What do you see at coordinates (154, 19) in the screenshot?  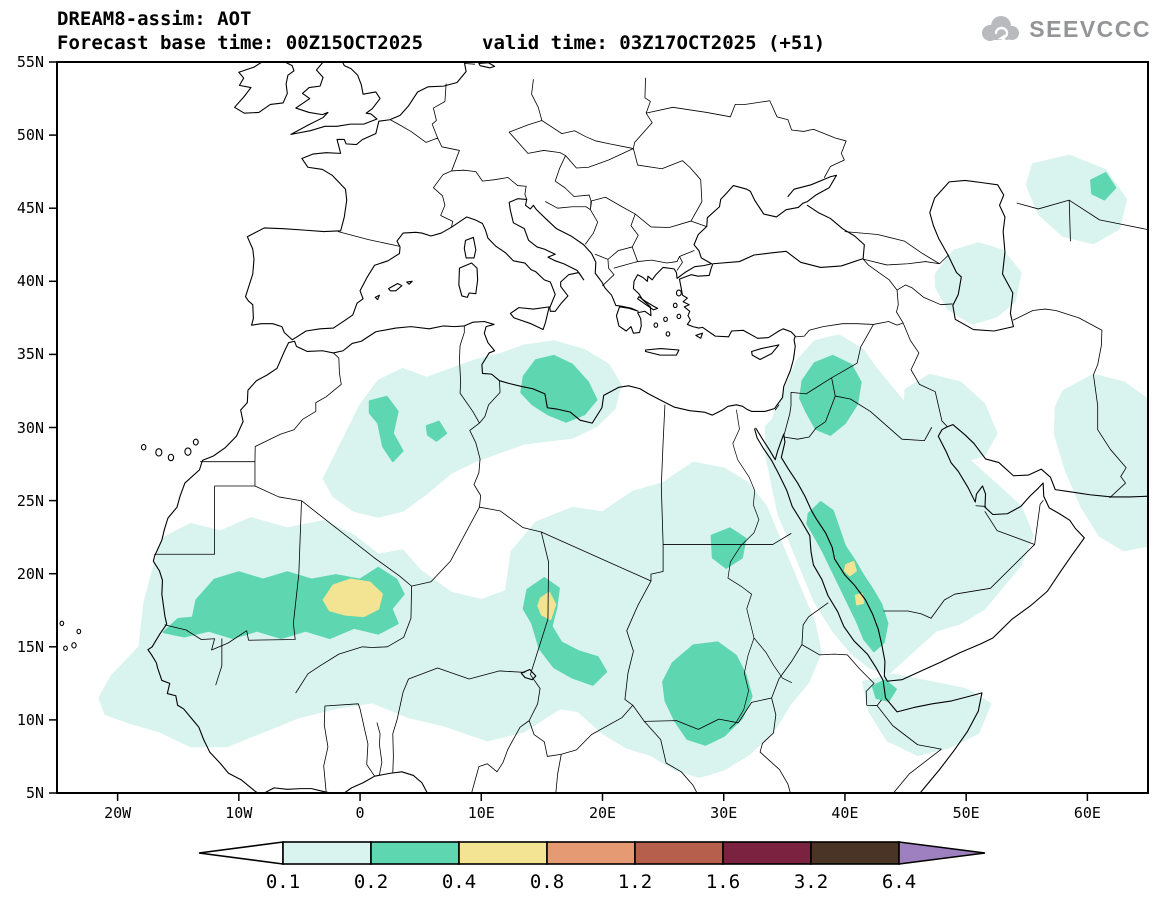 I see `page-title: DREAM8-assim: AOT` at bounding box center [154, 19].